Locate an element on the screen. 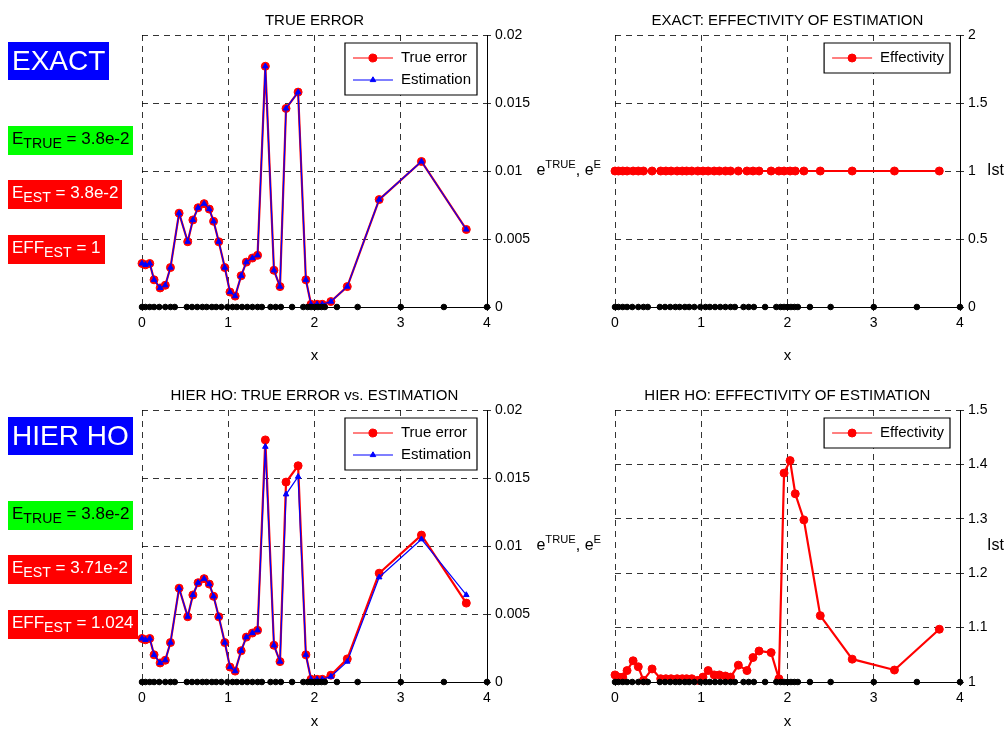 This screenshot has height=731, width=1008. y-tick-label: 1.4 is located at coordinates (978, 463).